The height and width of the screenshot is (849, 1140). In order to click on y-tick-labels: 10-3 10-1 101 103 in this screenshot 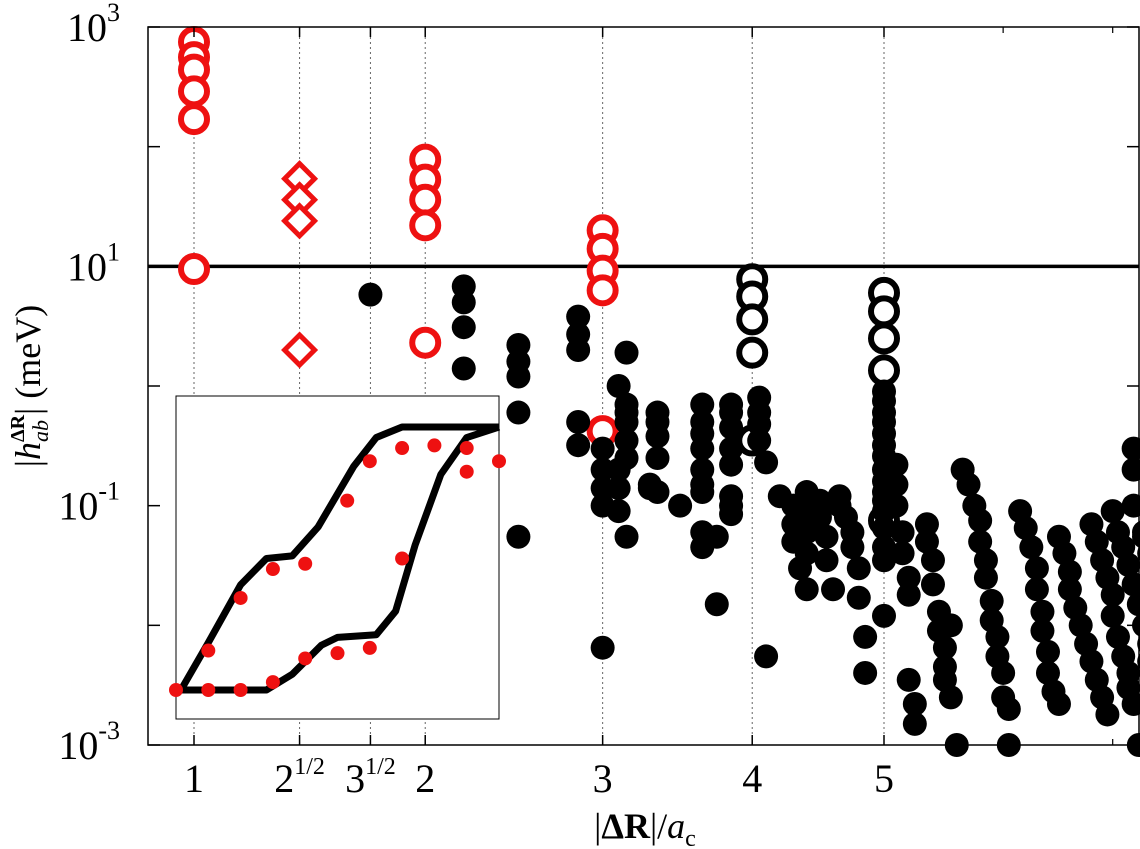, I will do `click(89, 384)`.